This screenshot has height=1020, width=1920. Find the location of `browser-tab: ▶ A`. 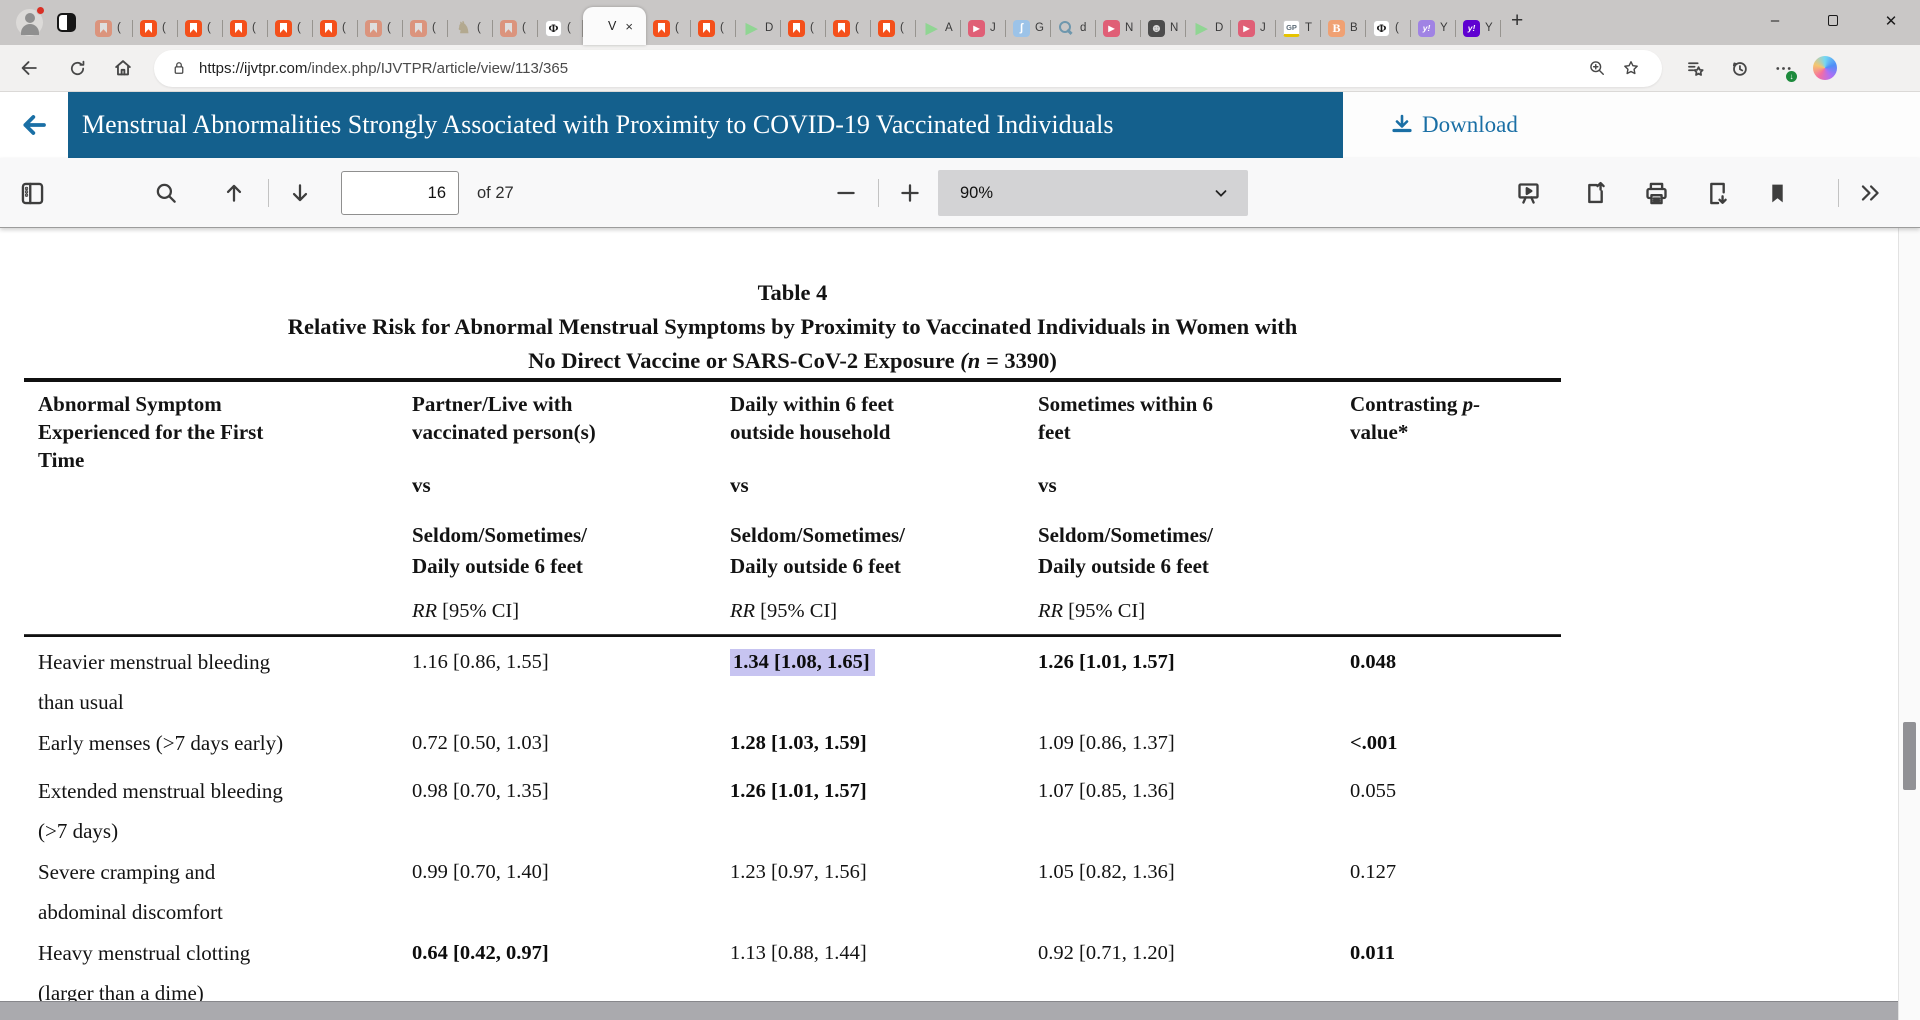

browser-tab: ▶ A is located at coordinates (938, 28).